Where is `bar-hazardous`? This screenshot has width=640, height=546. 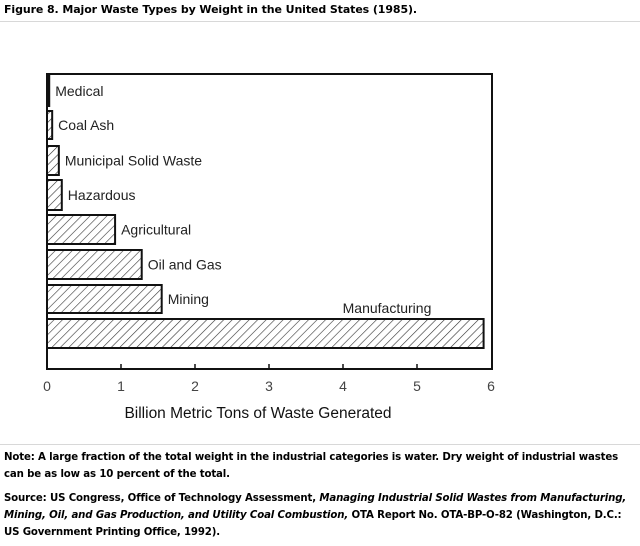 bar-hazardous is located at coordinates (54, 195).